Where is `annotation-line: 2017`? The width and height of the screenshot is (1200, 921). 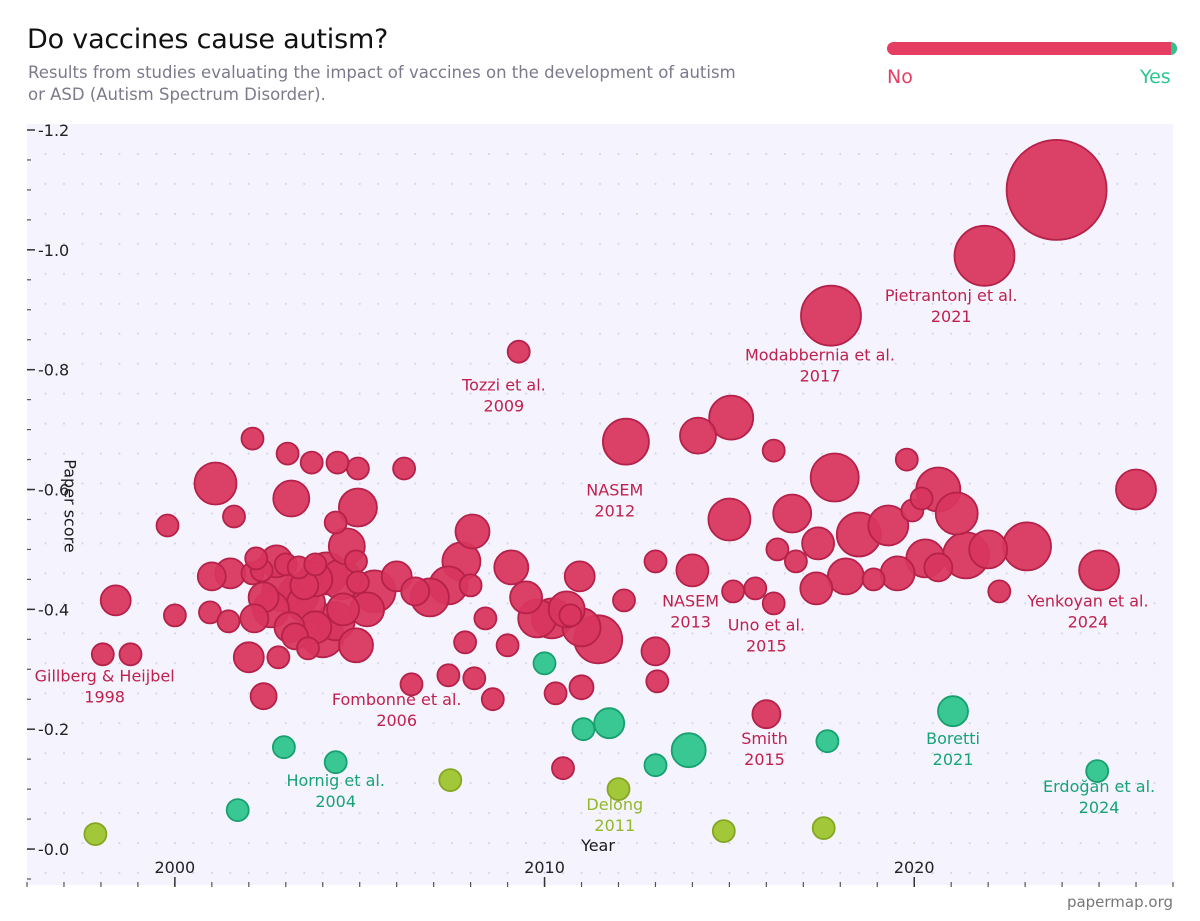 annotation-line: 2017 is located at coordinates (820, 376).